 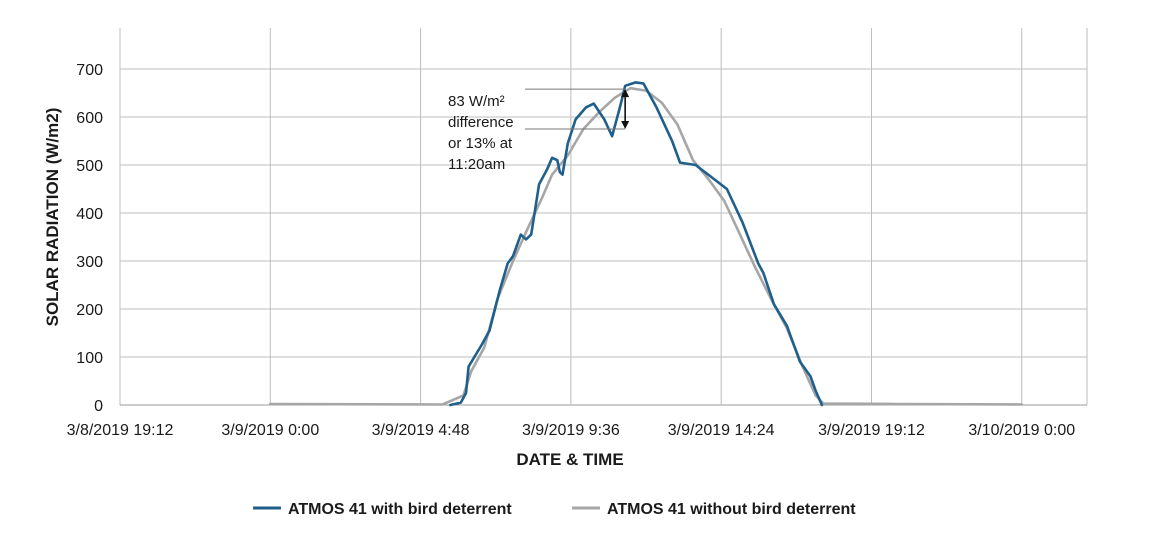 What do you see at coordinates (120, 430) in the screenshot?
I see `x-tick-label: 3/8/2019 19:12` at bounding box center [120, 430].